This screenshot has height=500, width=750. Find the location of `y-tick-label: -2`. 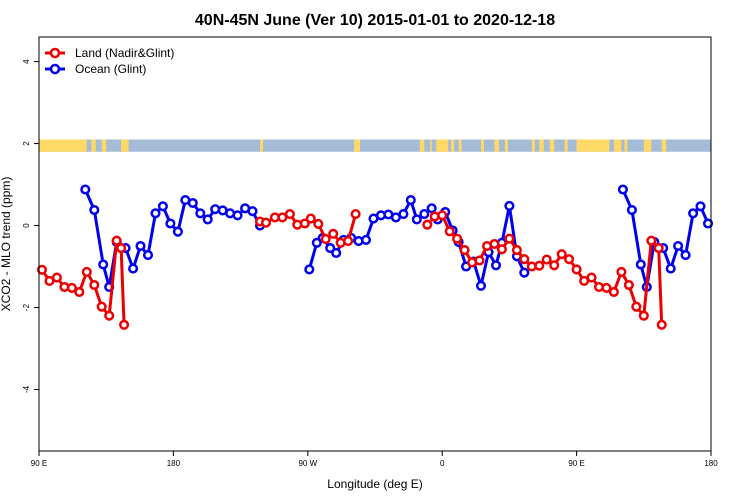

y-tick-label: -2 is located at coordinates (26, 307).